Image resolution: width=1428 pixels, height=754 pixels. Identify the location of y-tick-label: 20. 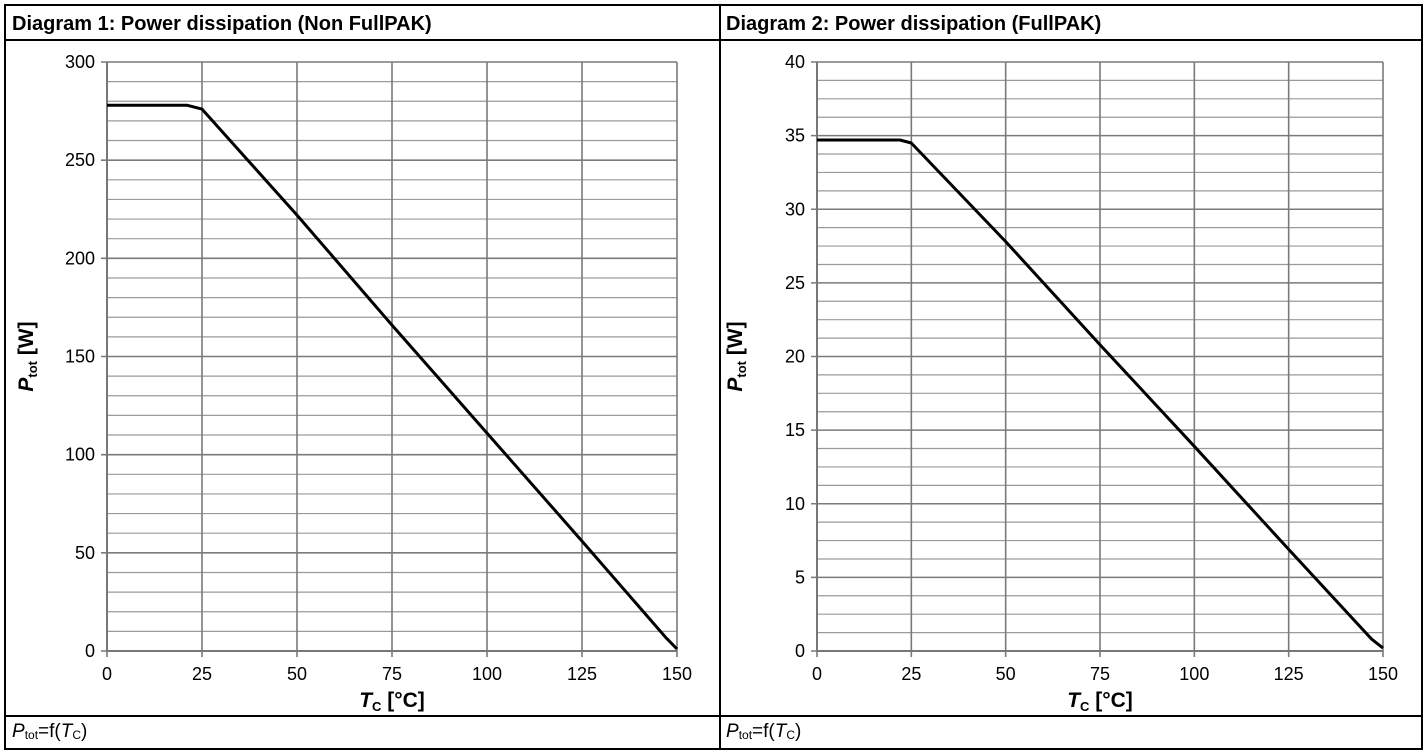
(795, 357).